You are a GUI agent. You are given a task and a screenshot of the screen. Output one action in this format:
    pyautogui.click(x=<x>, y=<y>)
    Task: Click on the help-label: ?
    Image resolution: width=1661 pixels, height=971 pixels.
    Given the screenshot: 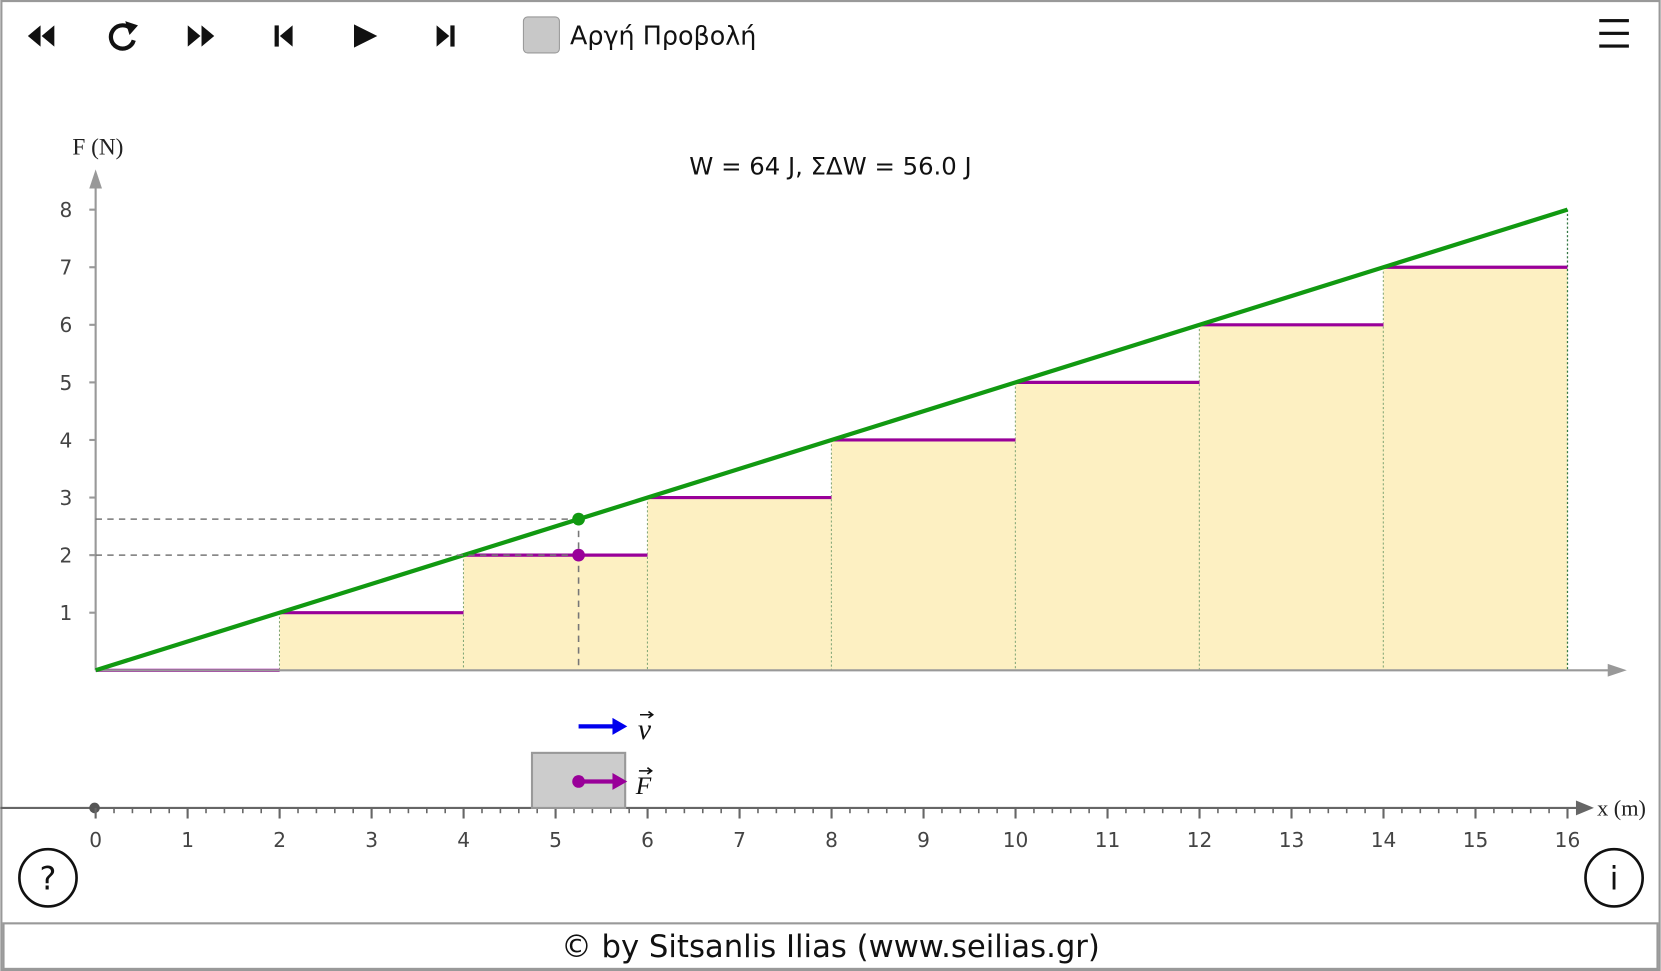 What is the action you would take?
    pyautogui.click(x=48, y=879)
    